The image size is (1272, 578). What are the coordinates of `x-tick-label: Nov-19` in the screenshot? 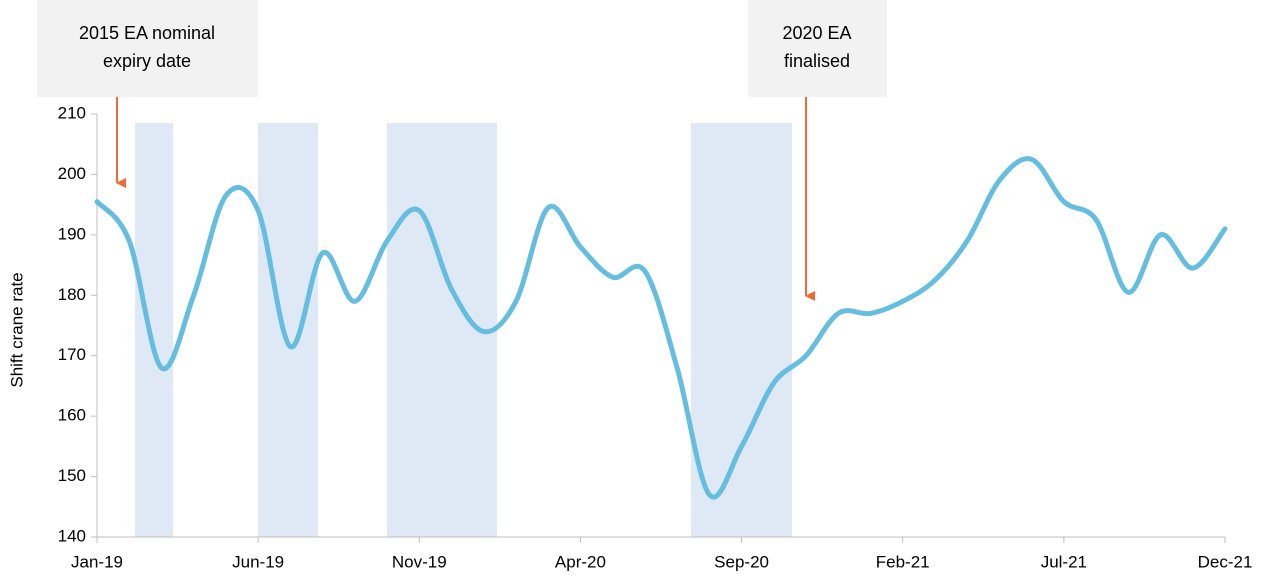 It's located at (419, 561).